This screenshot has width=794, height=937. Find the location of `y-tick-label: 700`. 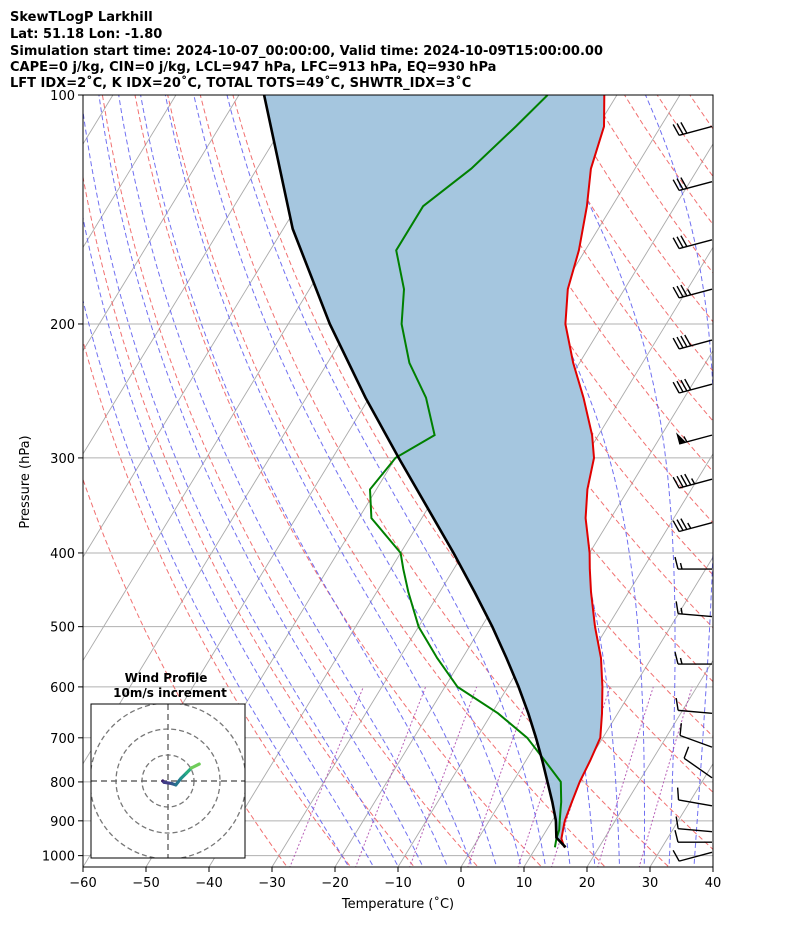

y-tick-label: 700 is located at coordinates (62, 739).